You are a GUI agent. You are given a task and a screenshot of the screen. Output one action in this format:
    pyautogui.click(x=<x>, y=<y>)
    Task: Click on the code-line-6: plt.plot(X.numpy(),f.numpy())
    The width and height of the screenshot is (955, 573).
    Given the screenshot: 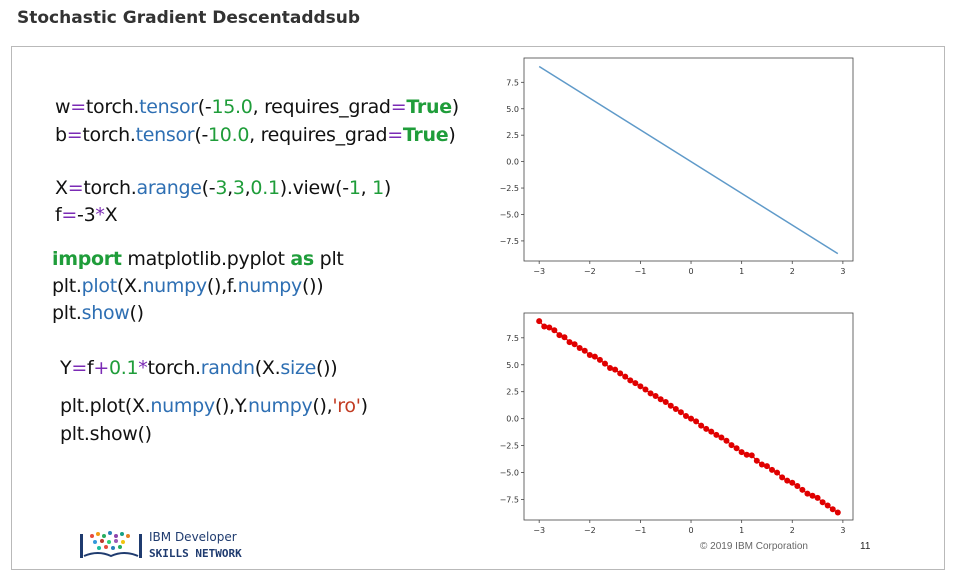 What is the action you would take?
    pyautogui.click(x=188, y=286)
    